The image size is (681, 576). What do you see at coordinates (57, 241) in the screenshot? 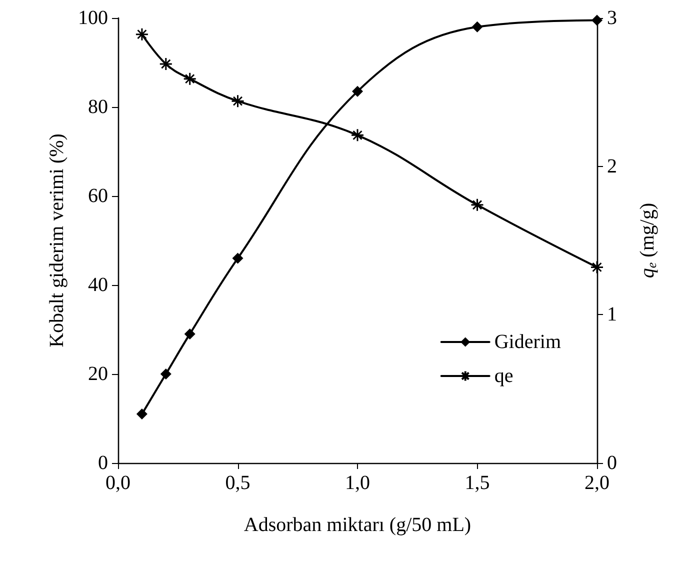
I see `y-axis-title: Kobalt giderim verimi (%)` at bounding box center [57, 241].